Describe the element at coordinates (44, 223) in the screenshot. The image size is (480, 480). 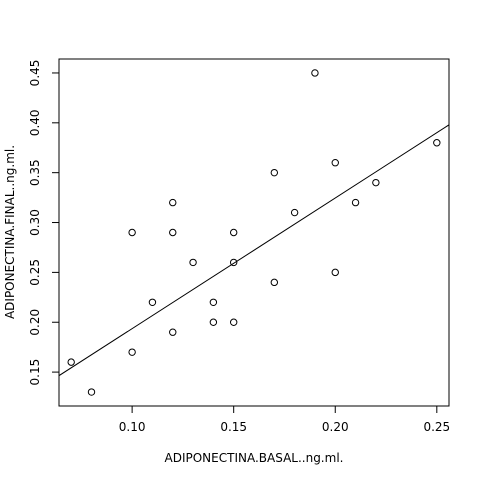
I see `y-axis: 0.15 0.20 0.25 0.30 0.35 0.40 0.45` at that location.